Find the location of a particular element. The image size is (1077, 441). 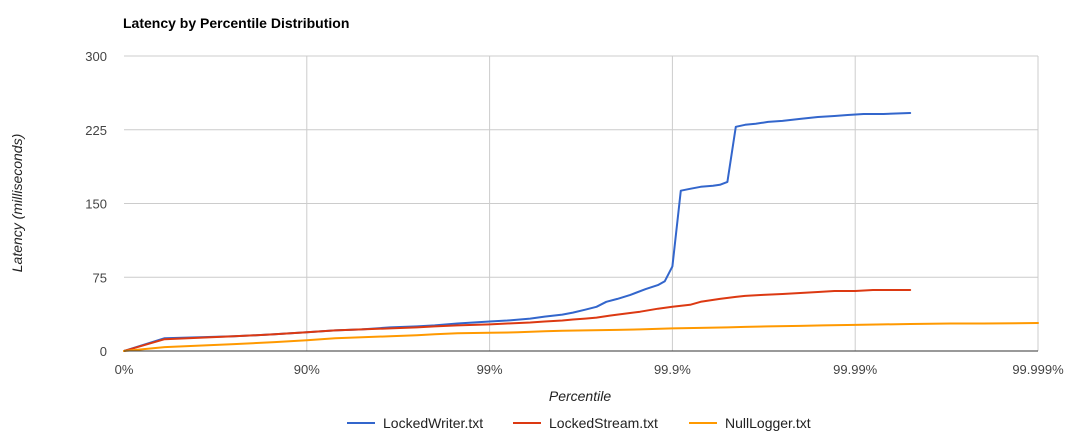

x-tick-label: 99% is located at coordinates (490, 369).